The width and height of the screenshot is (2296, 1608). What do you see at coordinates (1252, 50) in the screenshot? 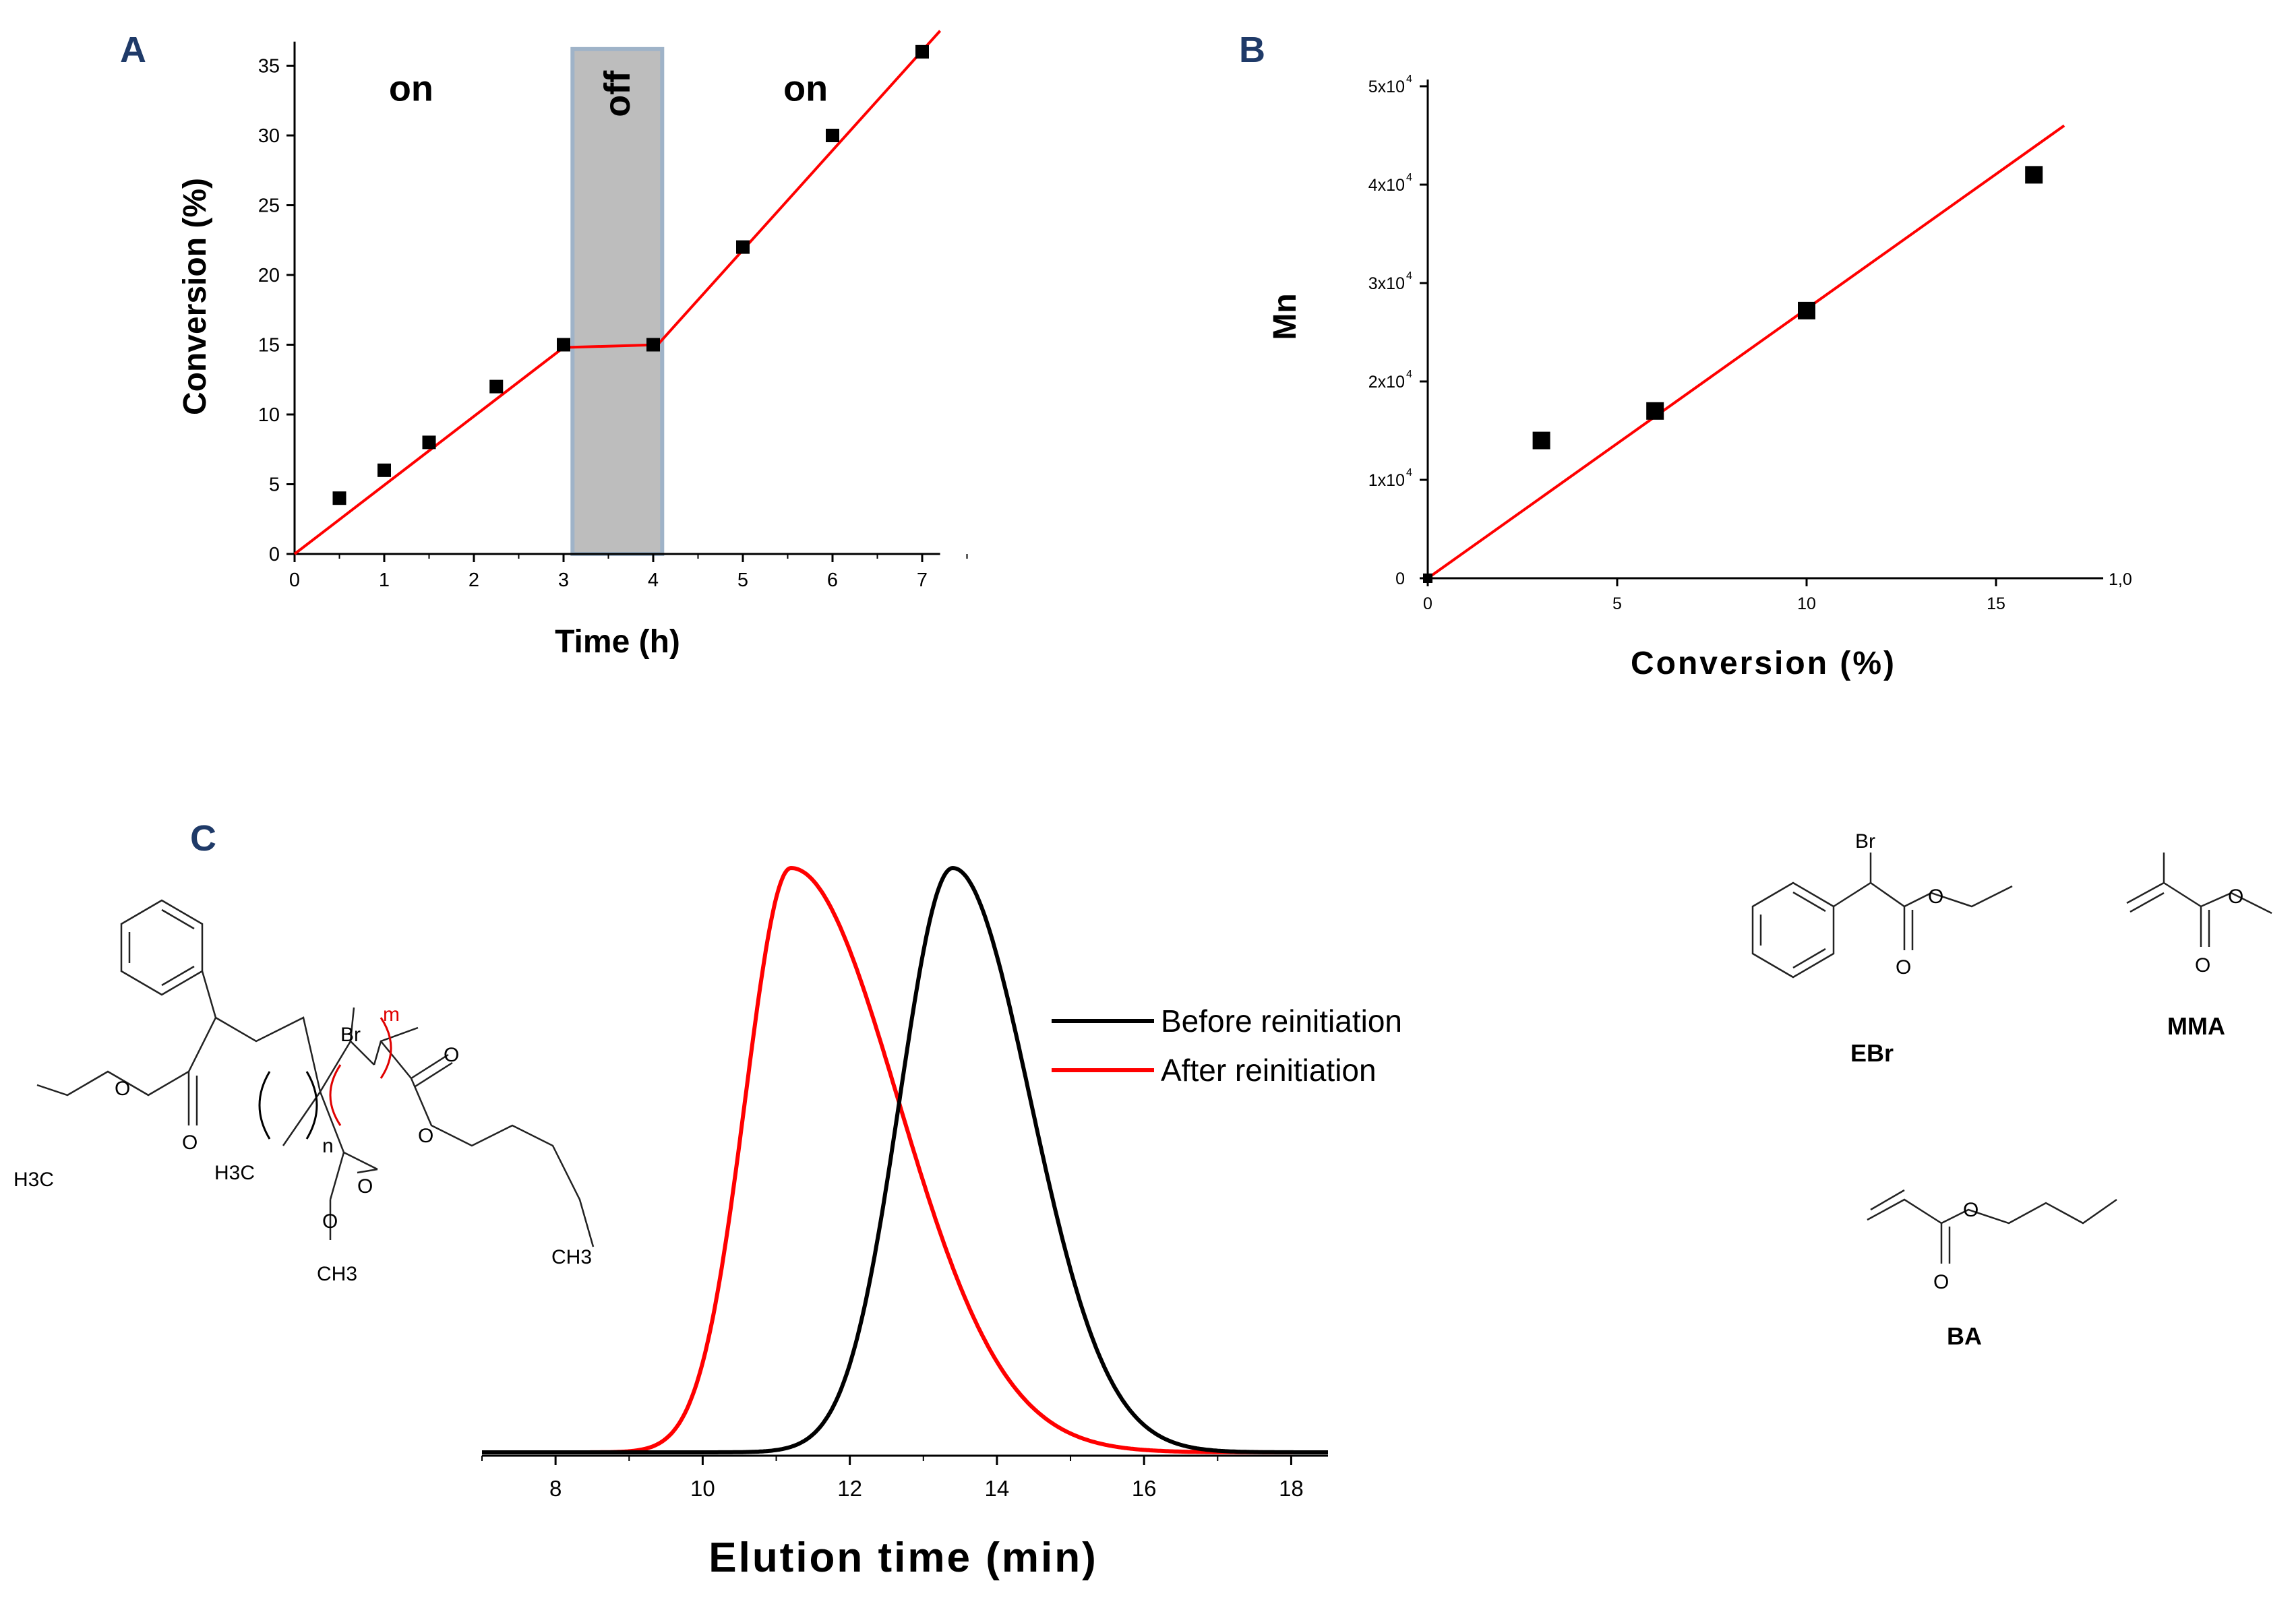
I see `panel-label-b: B` at bounding box center [1252, 50].